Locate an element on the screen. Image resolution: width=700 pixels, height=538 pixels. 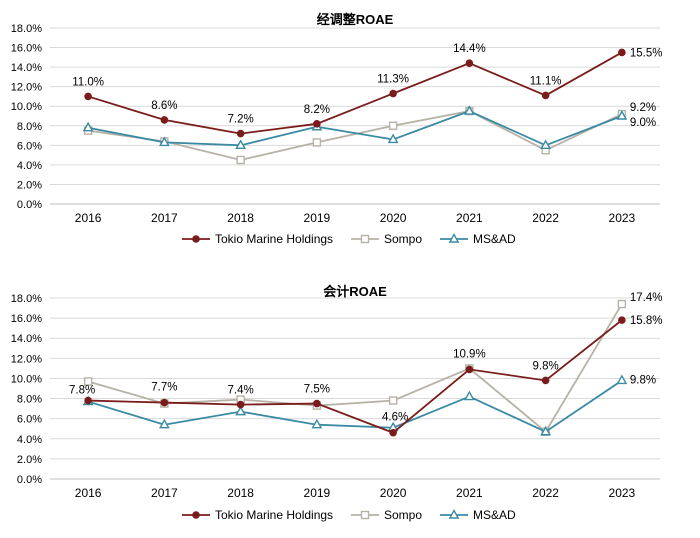
data-label: 11.3% is located at coordinates (393, 80).